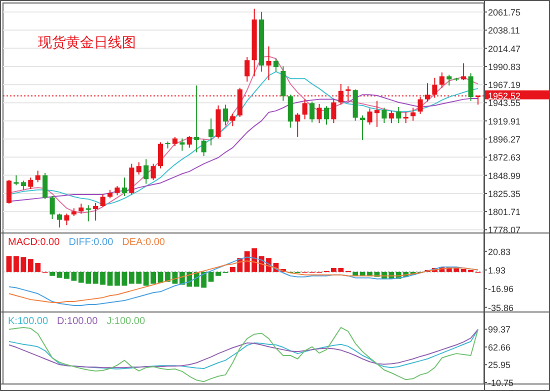 This screenshot has height=391, width=550. What do you see at coordinates (504, 175) in the screenshot?
I see `y-tick-label: 1848.99` at bounding box center [504, 175].